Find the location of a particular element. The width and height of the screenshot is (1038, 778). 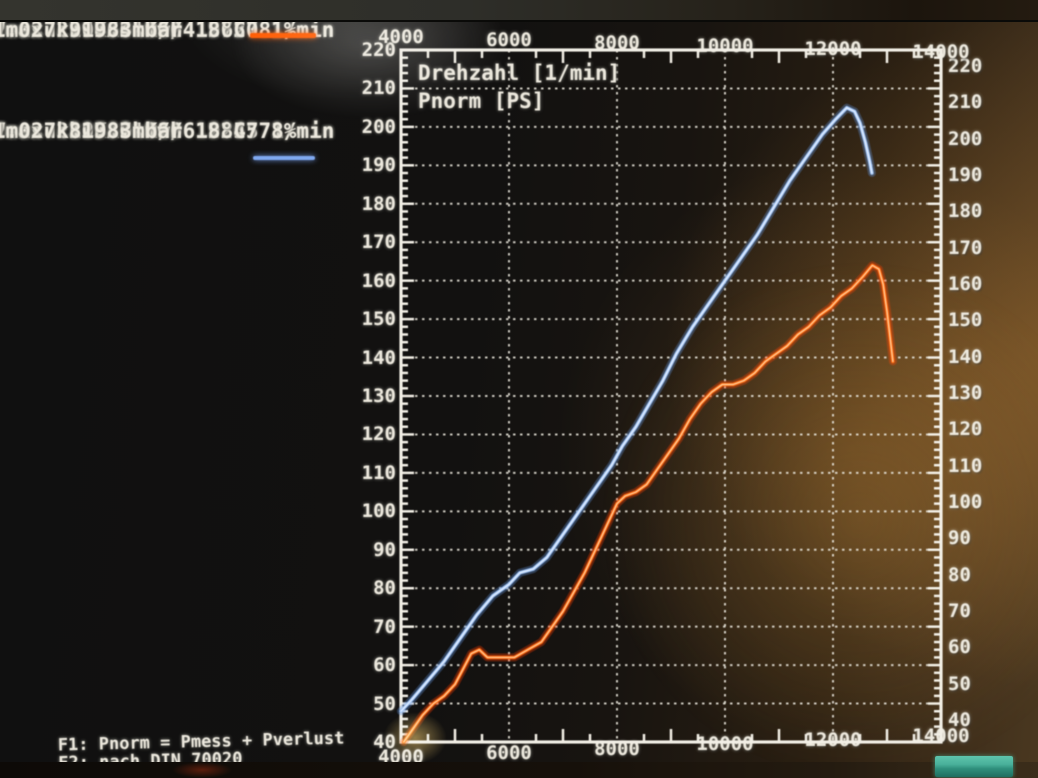

legend-line-orange-icon is located at coordinates (283, 35).